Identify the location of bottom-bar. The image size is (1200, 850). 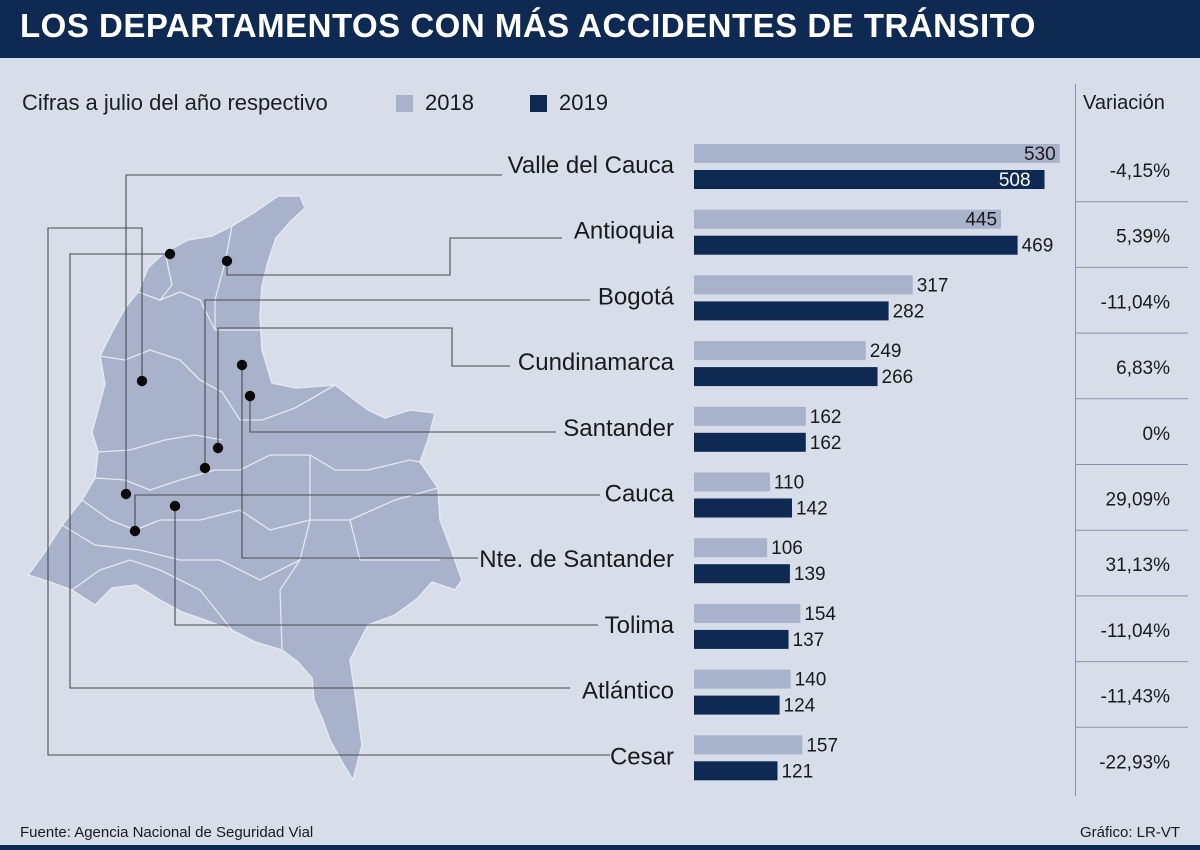
(600, 847).